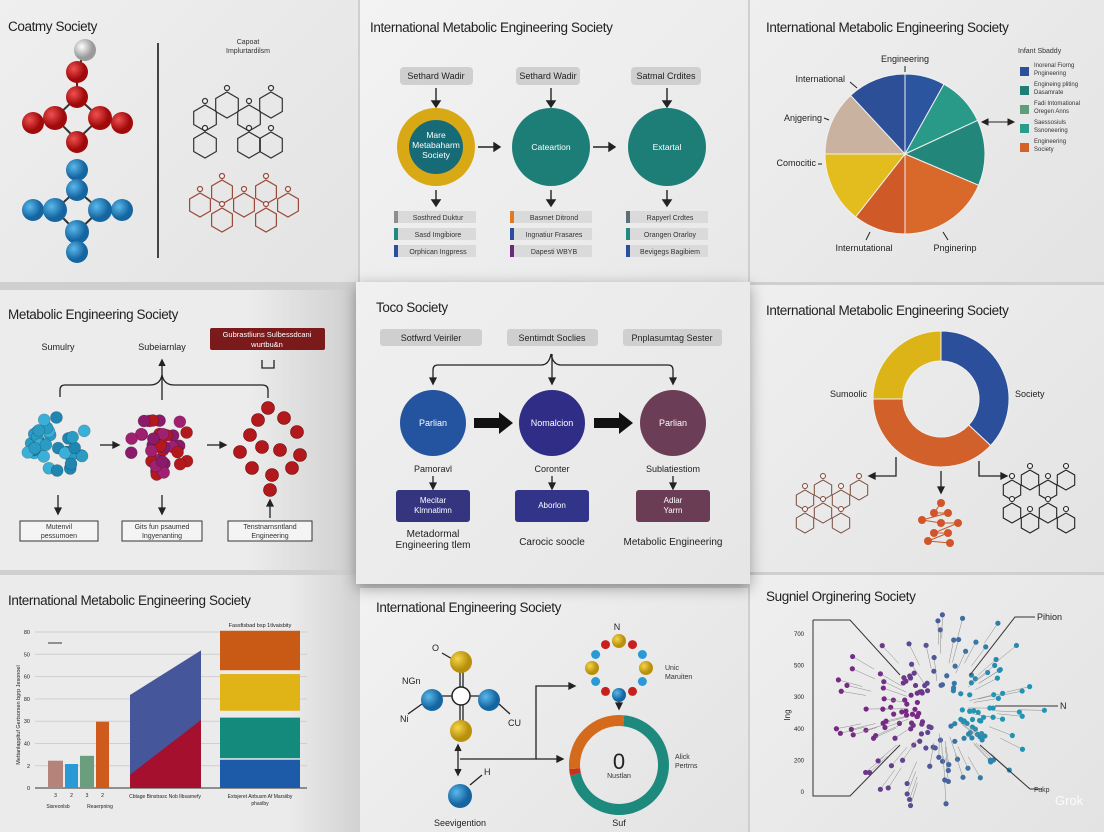  What do you see at coordinates (461, 731) in the screenshot?
I see `yellow-atom` at bounding box center [461, 731].